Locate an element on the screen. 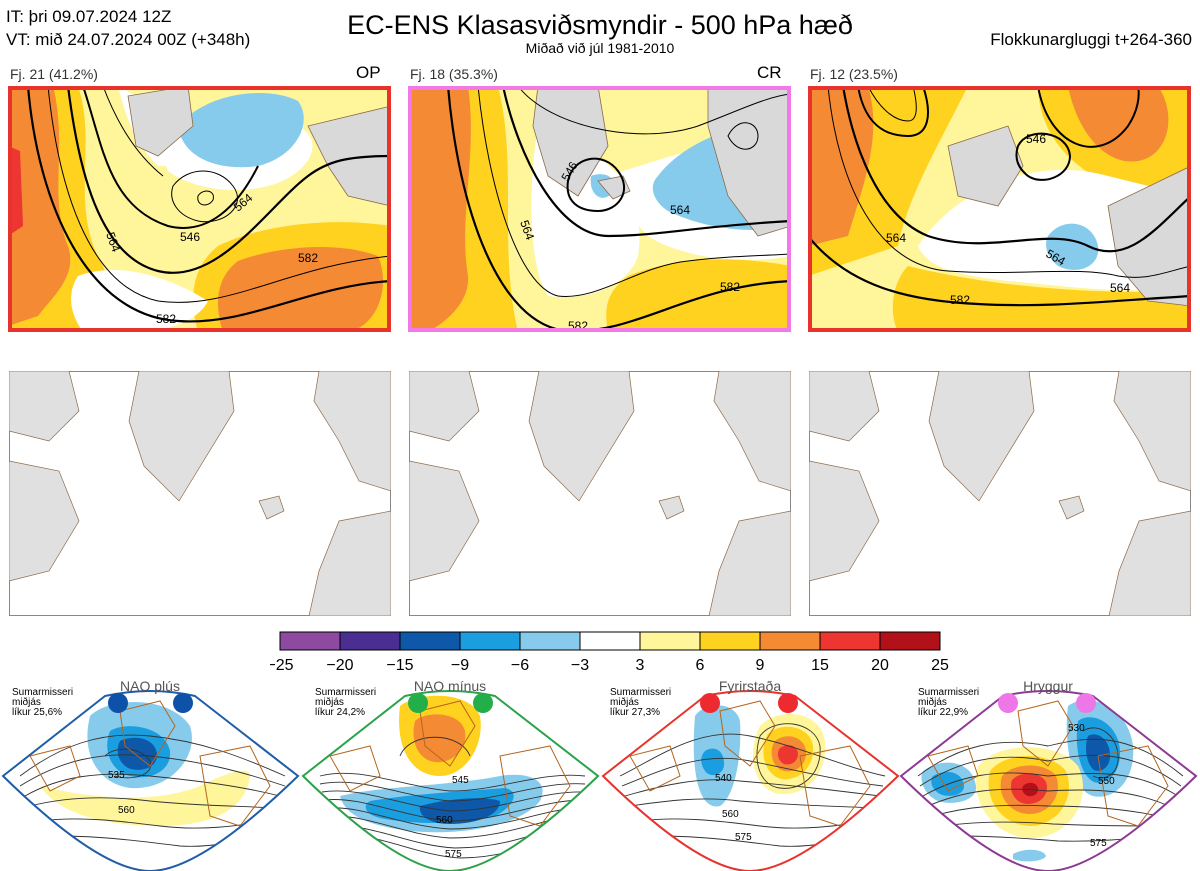  colorbar-tick-label: −6 is located at coordinates (520, 665).